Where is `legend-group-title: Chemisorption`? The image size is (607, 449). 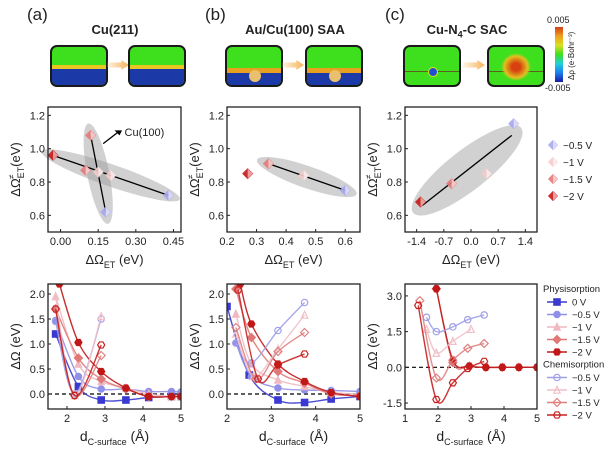 legend-group-title: Chemisorption is located at coordinates (573, 365).